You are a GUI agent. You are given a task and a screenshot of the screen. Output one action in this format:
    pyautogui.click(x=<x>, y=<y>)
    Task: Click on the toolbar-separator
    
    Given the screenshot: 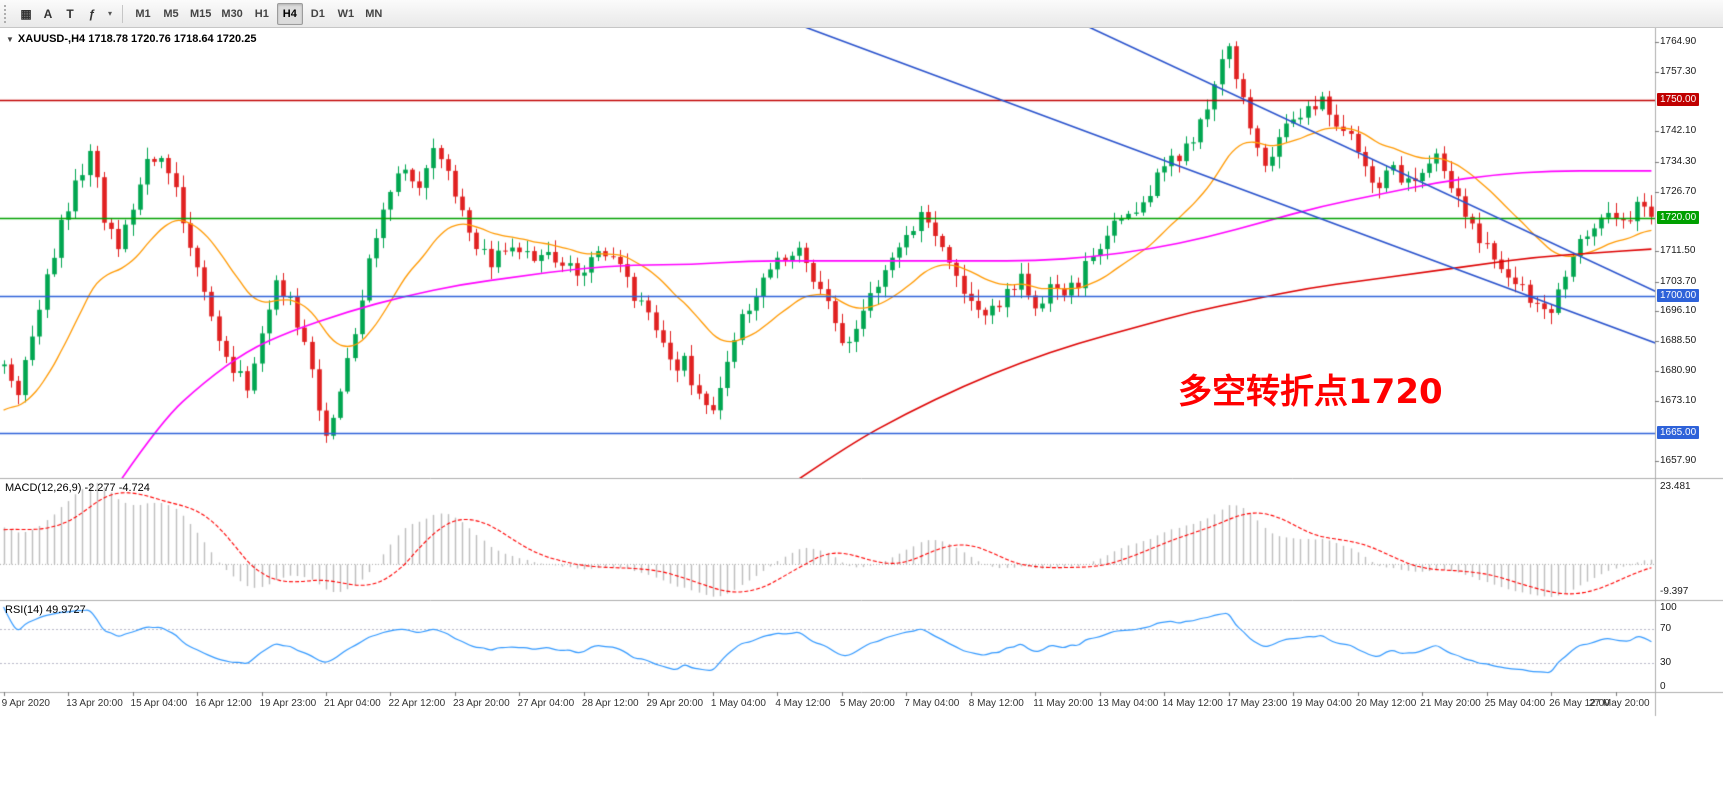 What is the action you would take?
    pyautogui.click(x=122, y=13)
    